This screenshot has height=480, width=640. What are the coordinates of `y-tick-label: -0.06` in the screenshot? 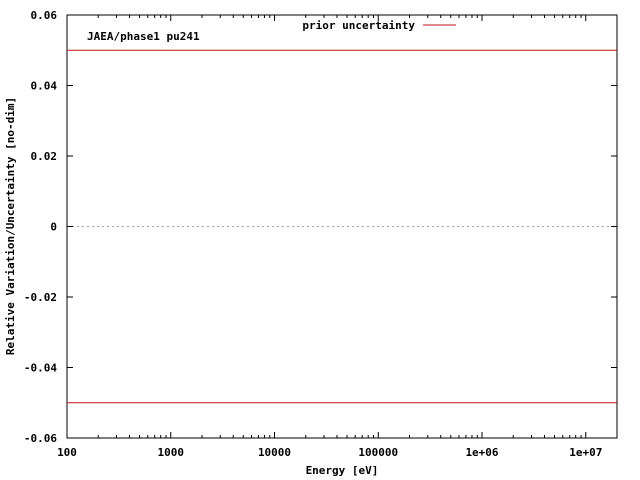 It's located at (40, 438).